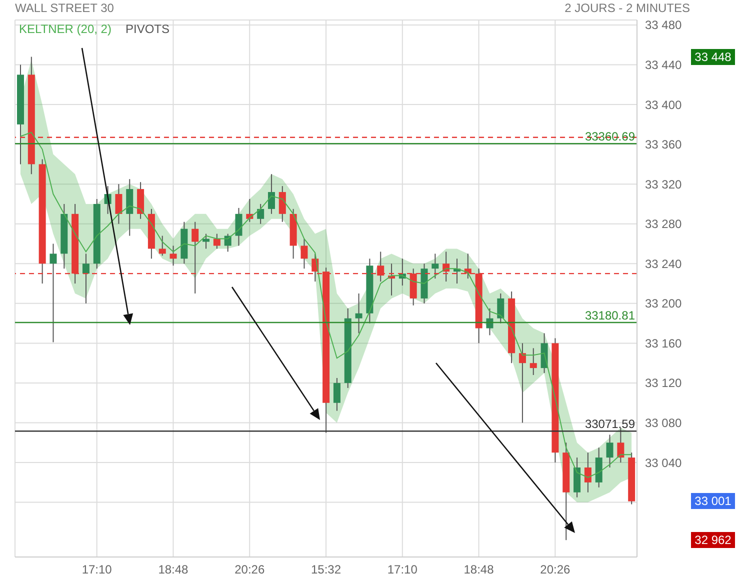 This screenshot has width=739, height=580. Describe the element at coordinates (663, 263) in the screenshot. I see `y-tick-label: 33 240` at that location.